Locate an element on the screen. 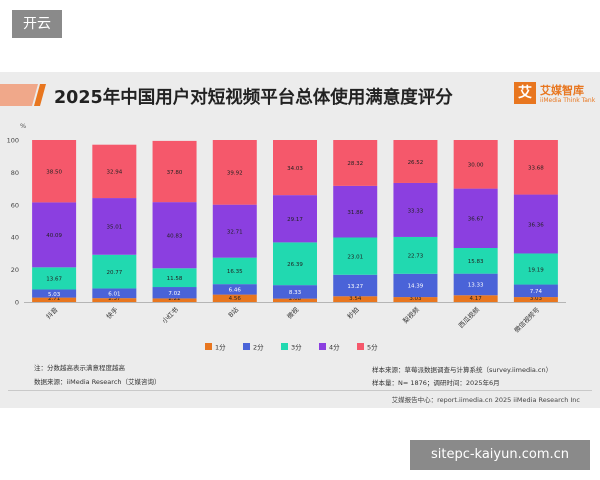 This screenshot has width=600, height=480. logo-name: 艾媒智库 is located at coordinates (562, 90).